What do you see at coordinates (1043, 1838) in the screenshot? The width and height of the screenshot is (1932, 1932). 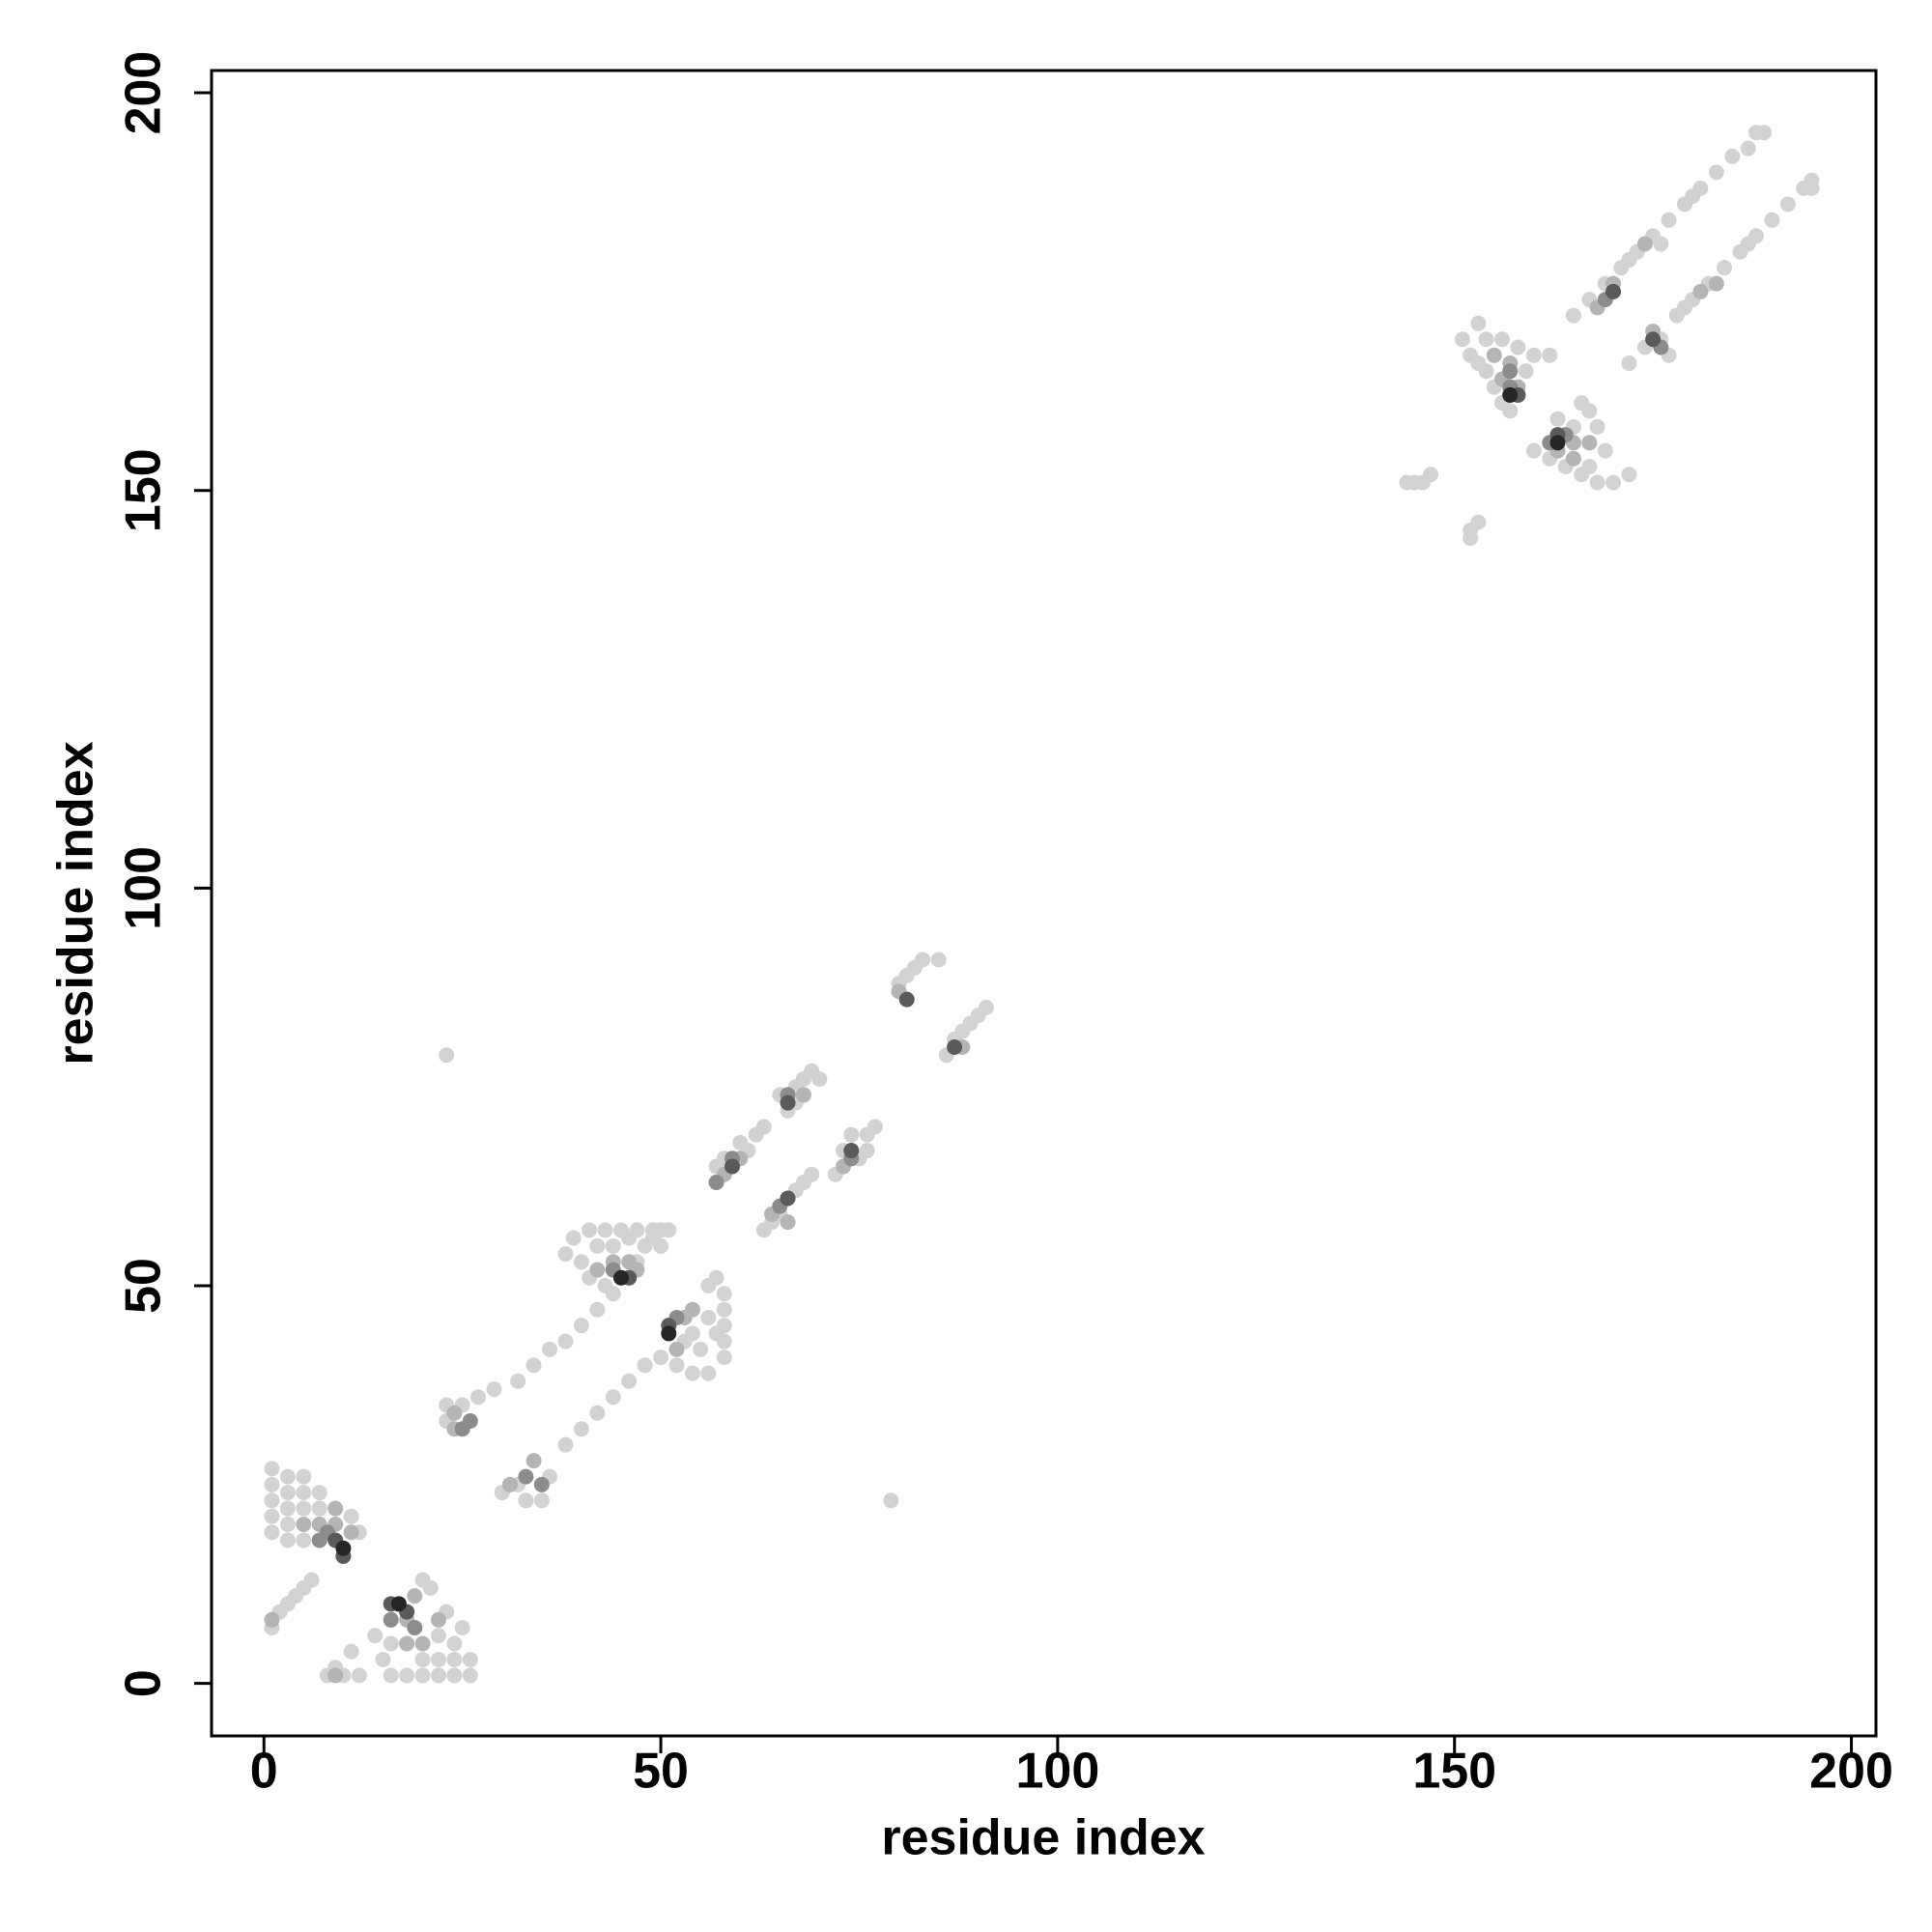 I see `x-axis-title: residue index` at bounding box center [1043, 1838].